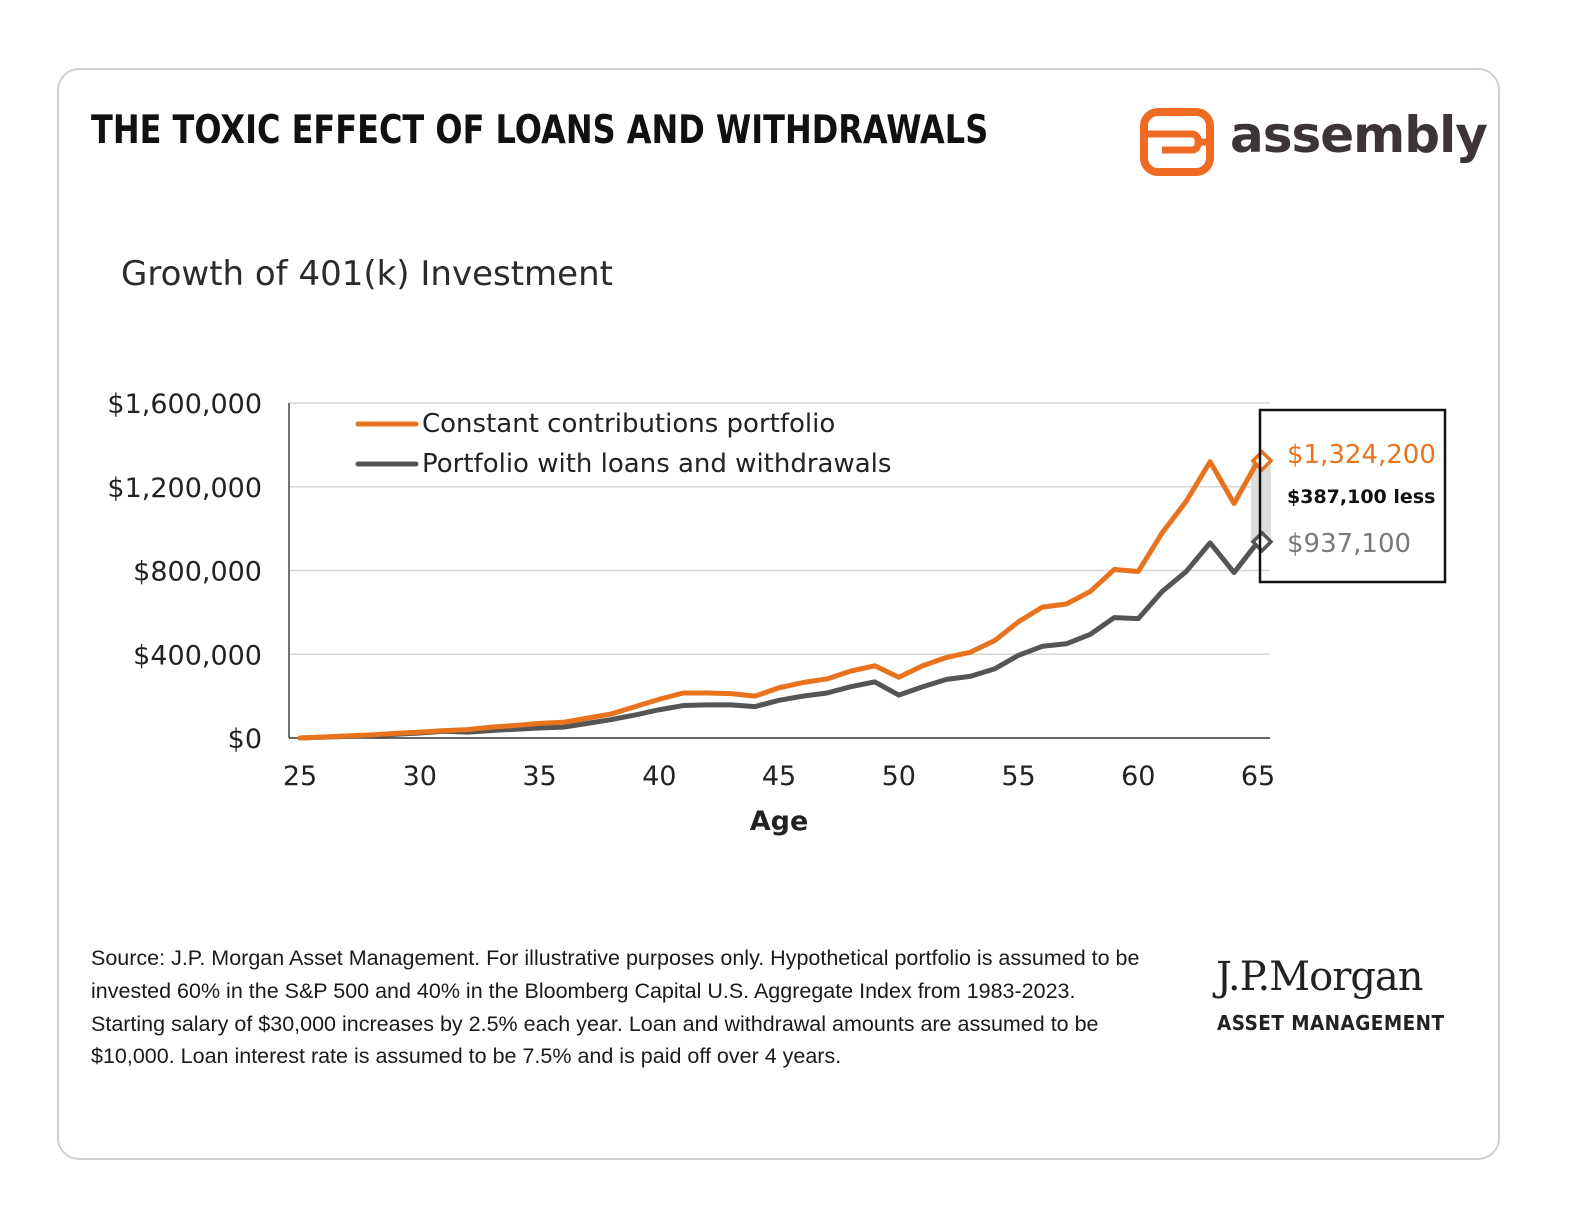 The width and height of the screenshot is (1584, 1224). Describe the element at coordinates (539, 776) in the screenshot. I see `x-tick-label: 35` at that location.